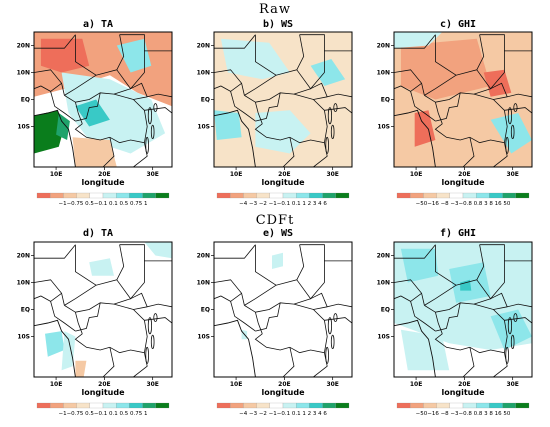 Image resolution: width=550 pixels, height=427 pixels. I want to click on colorbar-labels: −4 −3 −2 −1−0.1 0.1 1 2 3 4 6, so click(283, 204).